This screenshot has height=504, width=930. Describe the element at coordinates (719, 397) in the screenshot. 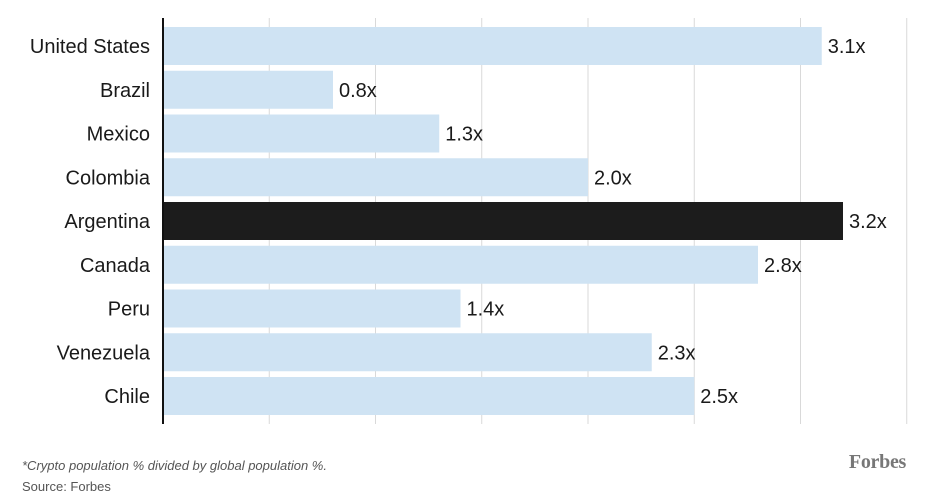

I see `value-label: 2.5x` at that location.